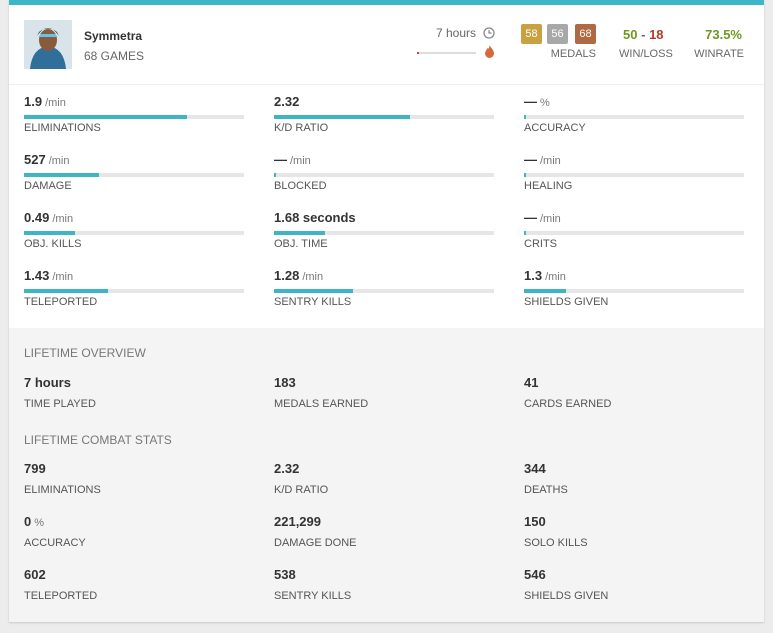  I want to click on stat-value: 7 hours, so click(47, 382).